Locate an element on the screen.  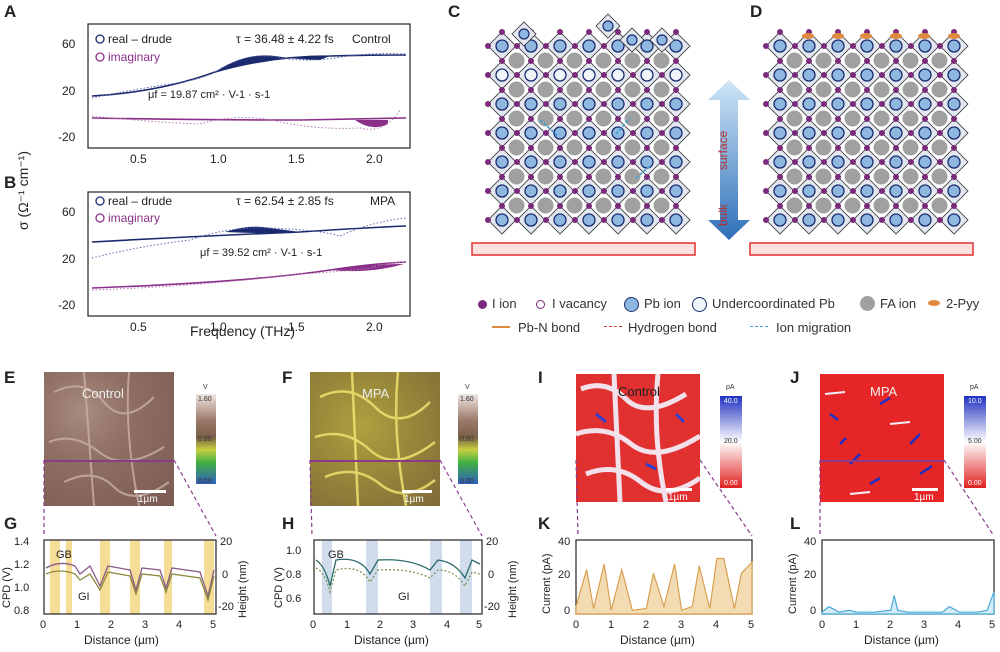
h-xt-4: 4 is located at coordinates (447, 625).